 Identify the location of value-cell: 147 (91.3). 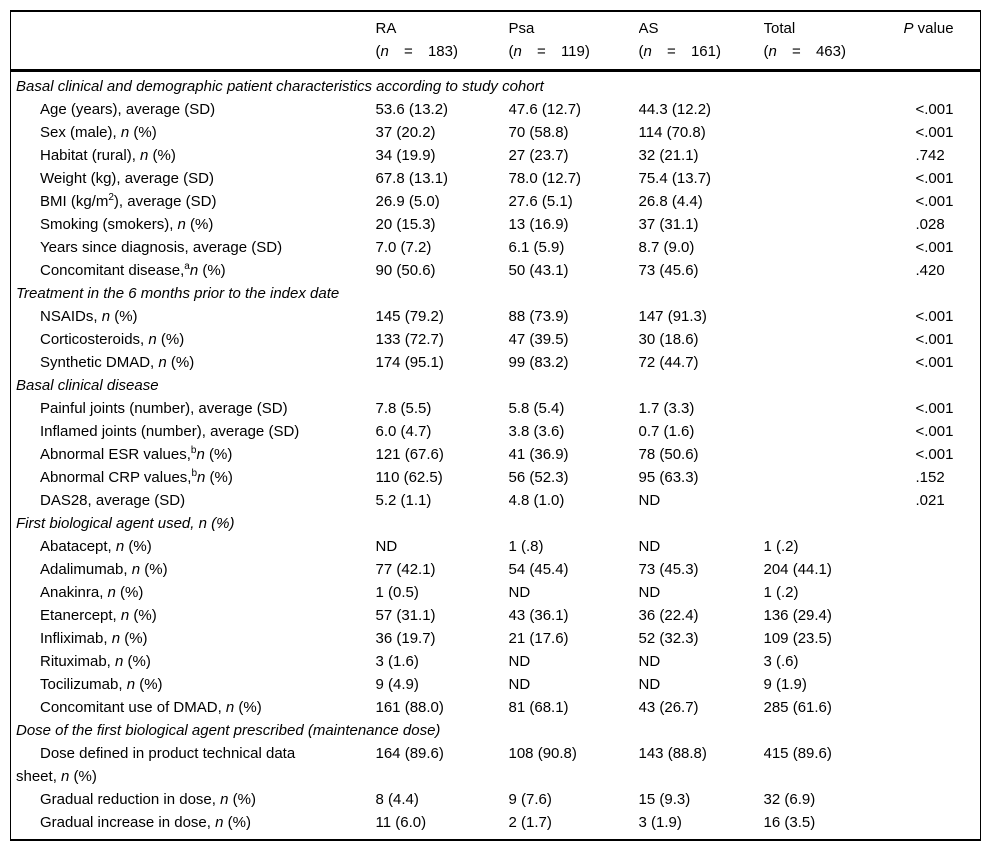
(672, 316).